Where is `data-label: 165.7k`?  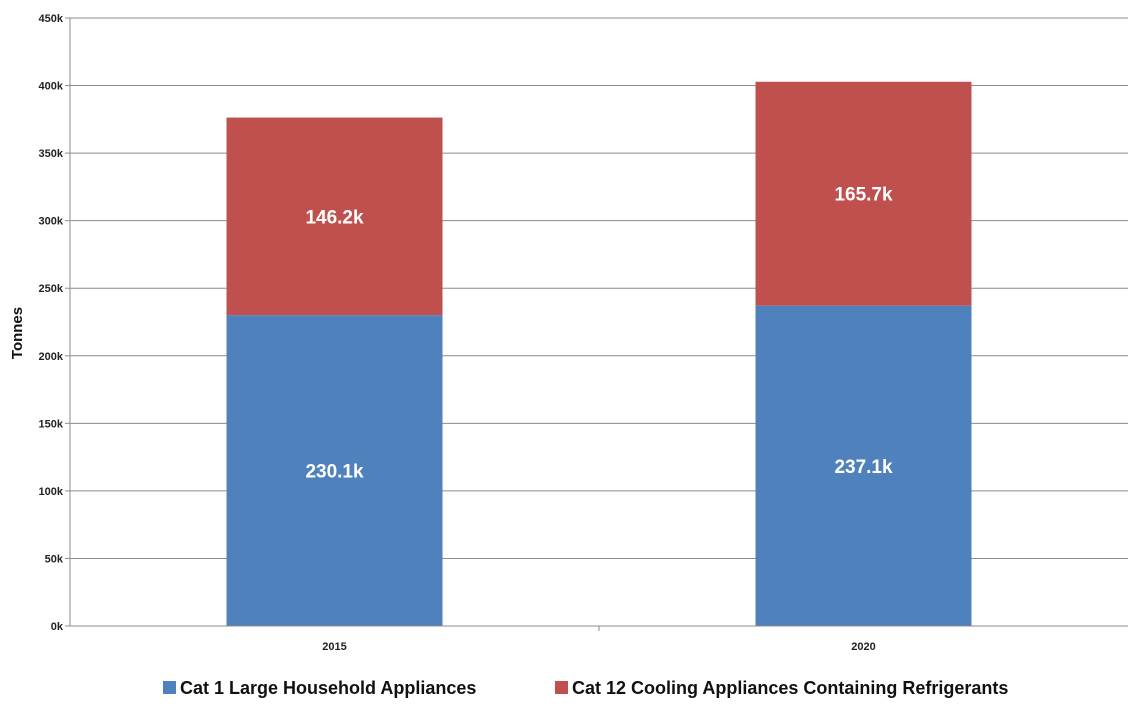
data-label: 165.7k is located at coordinates (863, 195).